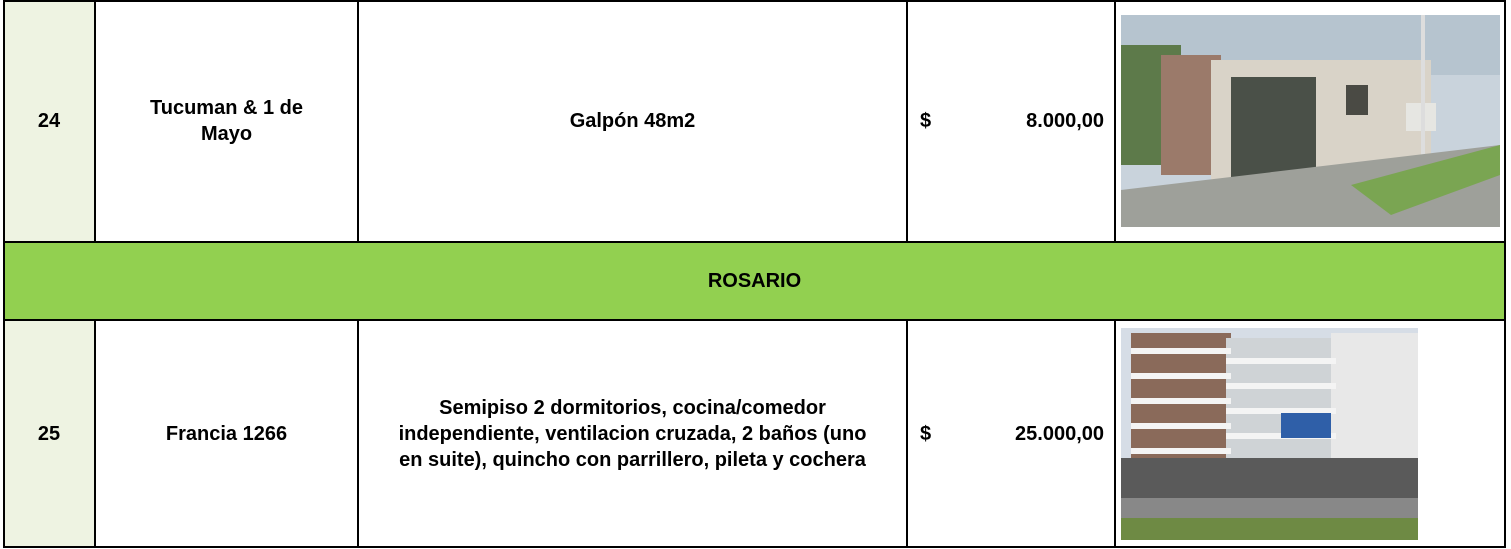 The height and width of the screenshot is (549, 1511). I want to click on price: $25.000,00, so click(1011, 434).